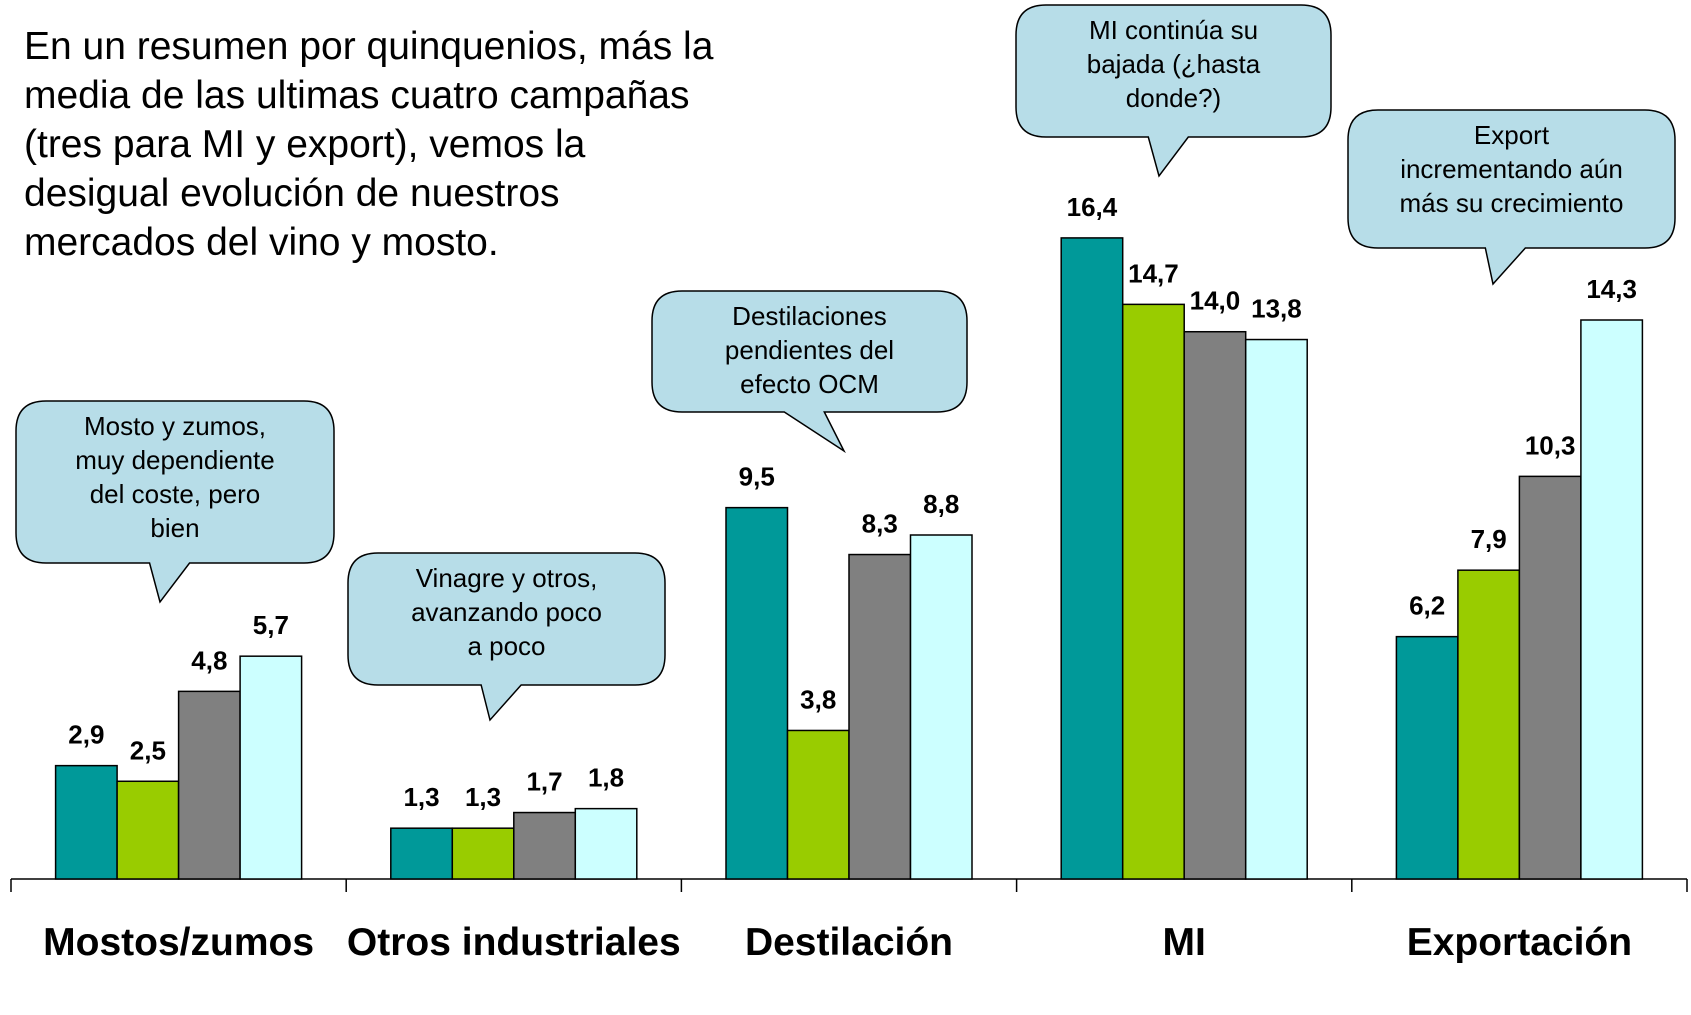  What do you see at coordinates (809, 350) in the screenshot?
I see `callout-text: Destilaciones pendientes del efecto OCM` at bounding box center [809, 350].